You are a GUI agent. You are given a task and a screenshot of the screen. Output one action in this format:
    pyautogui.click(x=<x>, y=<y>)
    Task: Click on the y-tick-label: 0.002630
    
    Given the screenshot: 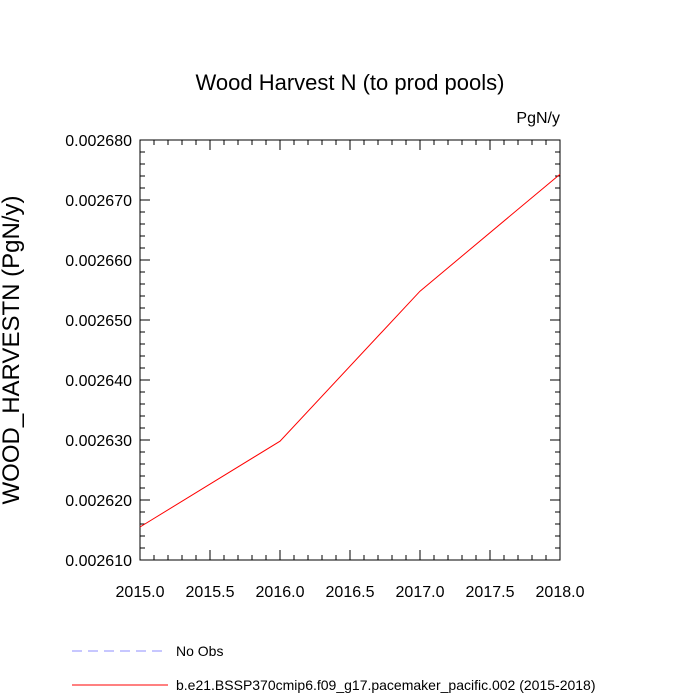 What is the action you would take?
    pyautogui.click(x=98, y=441)
    